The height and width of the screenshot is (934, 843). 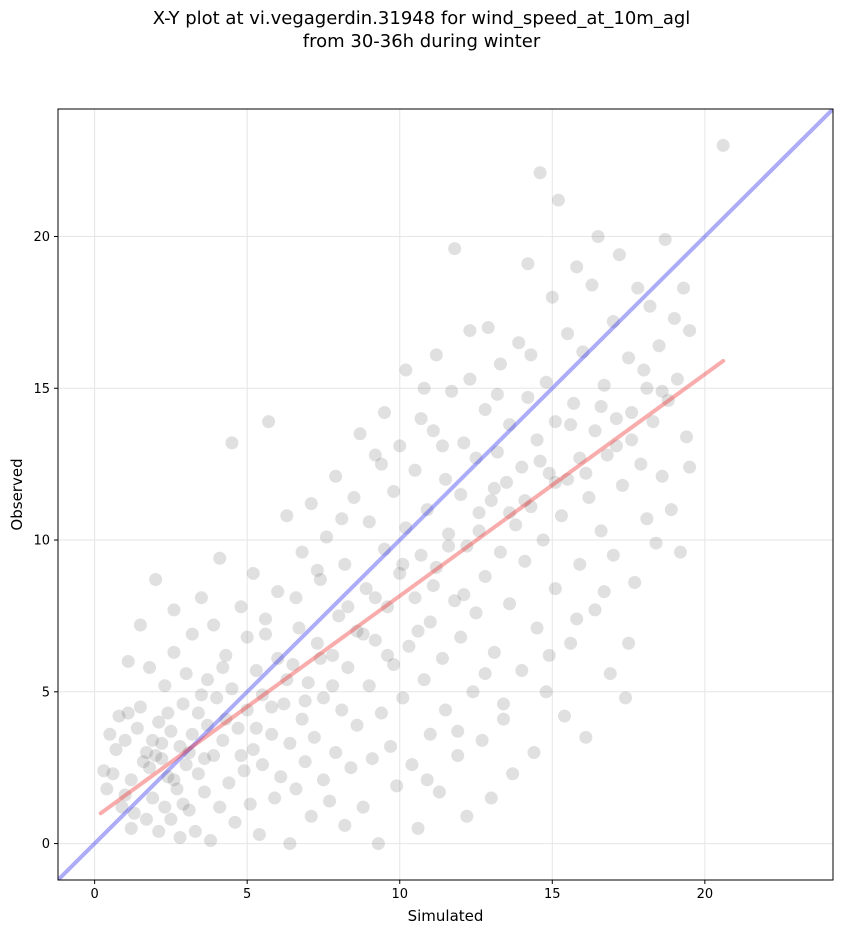 I want to click on y-tick-label: 0, so click(x=46, y=844).